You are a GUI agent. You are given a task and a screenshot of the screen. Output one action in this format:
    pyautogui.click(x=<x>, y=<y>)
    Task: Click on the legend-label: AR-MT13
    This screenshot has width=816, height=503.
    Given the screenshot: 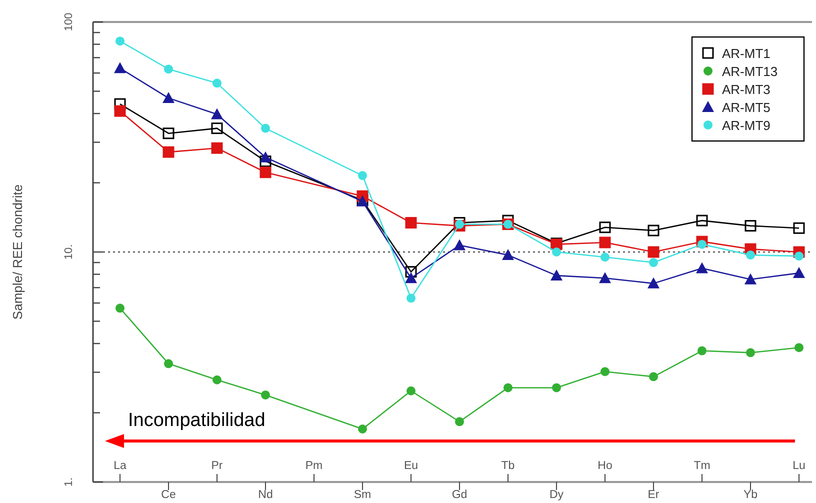 What is the action you would take?
    pyautogui.click(x=750, y=71)
    